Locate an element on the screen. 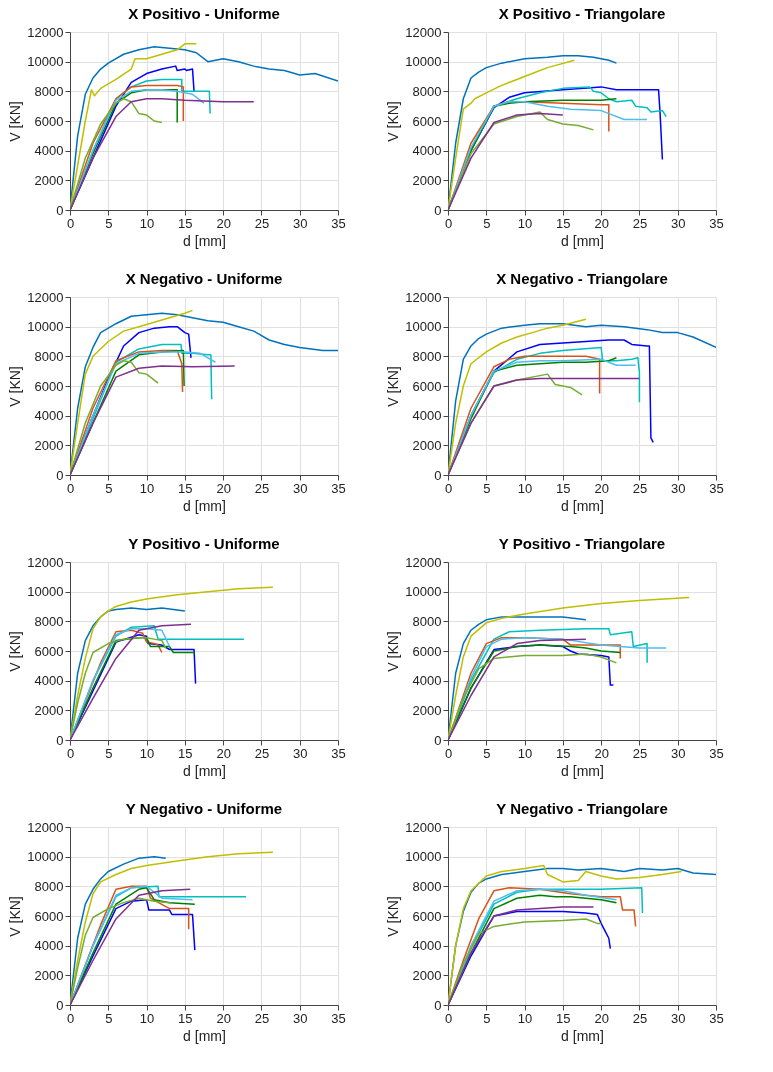  chart-title: Y Positivo - Uniforme is located at coordinates (204, 543).